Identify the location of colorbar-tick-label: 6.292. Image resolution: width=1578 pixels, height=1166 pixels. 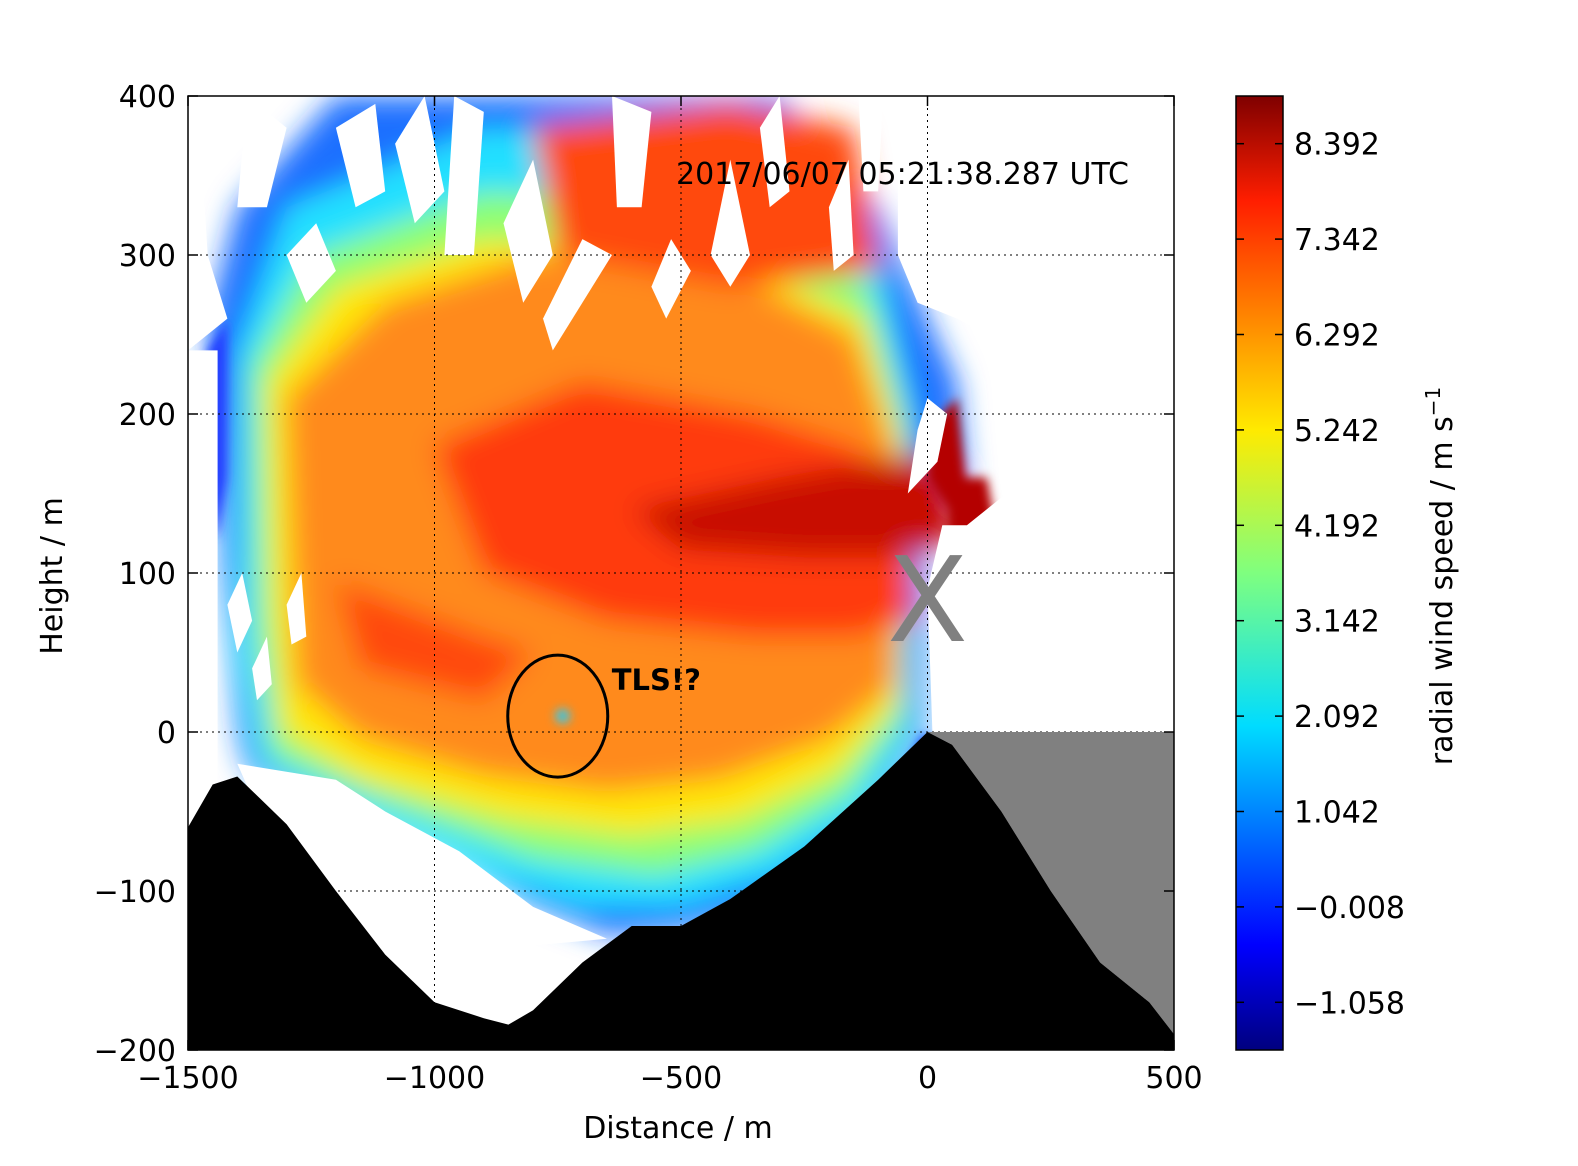
(1337, 336).